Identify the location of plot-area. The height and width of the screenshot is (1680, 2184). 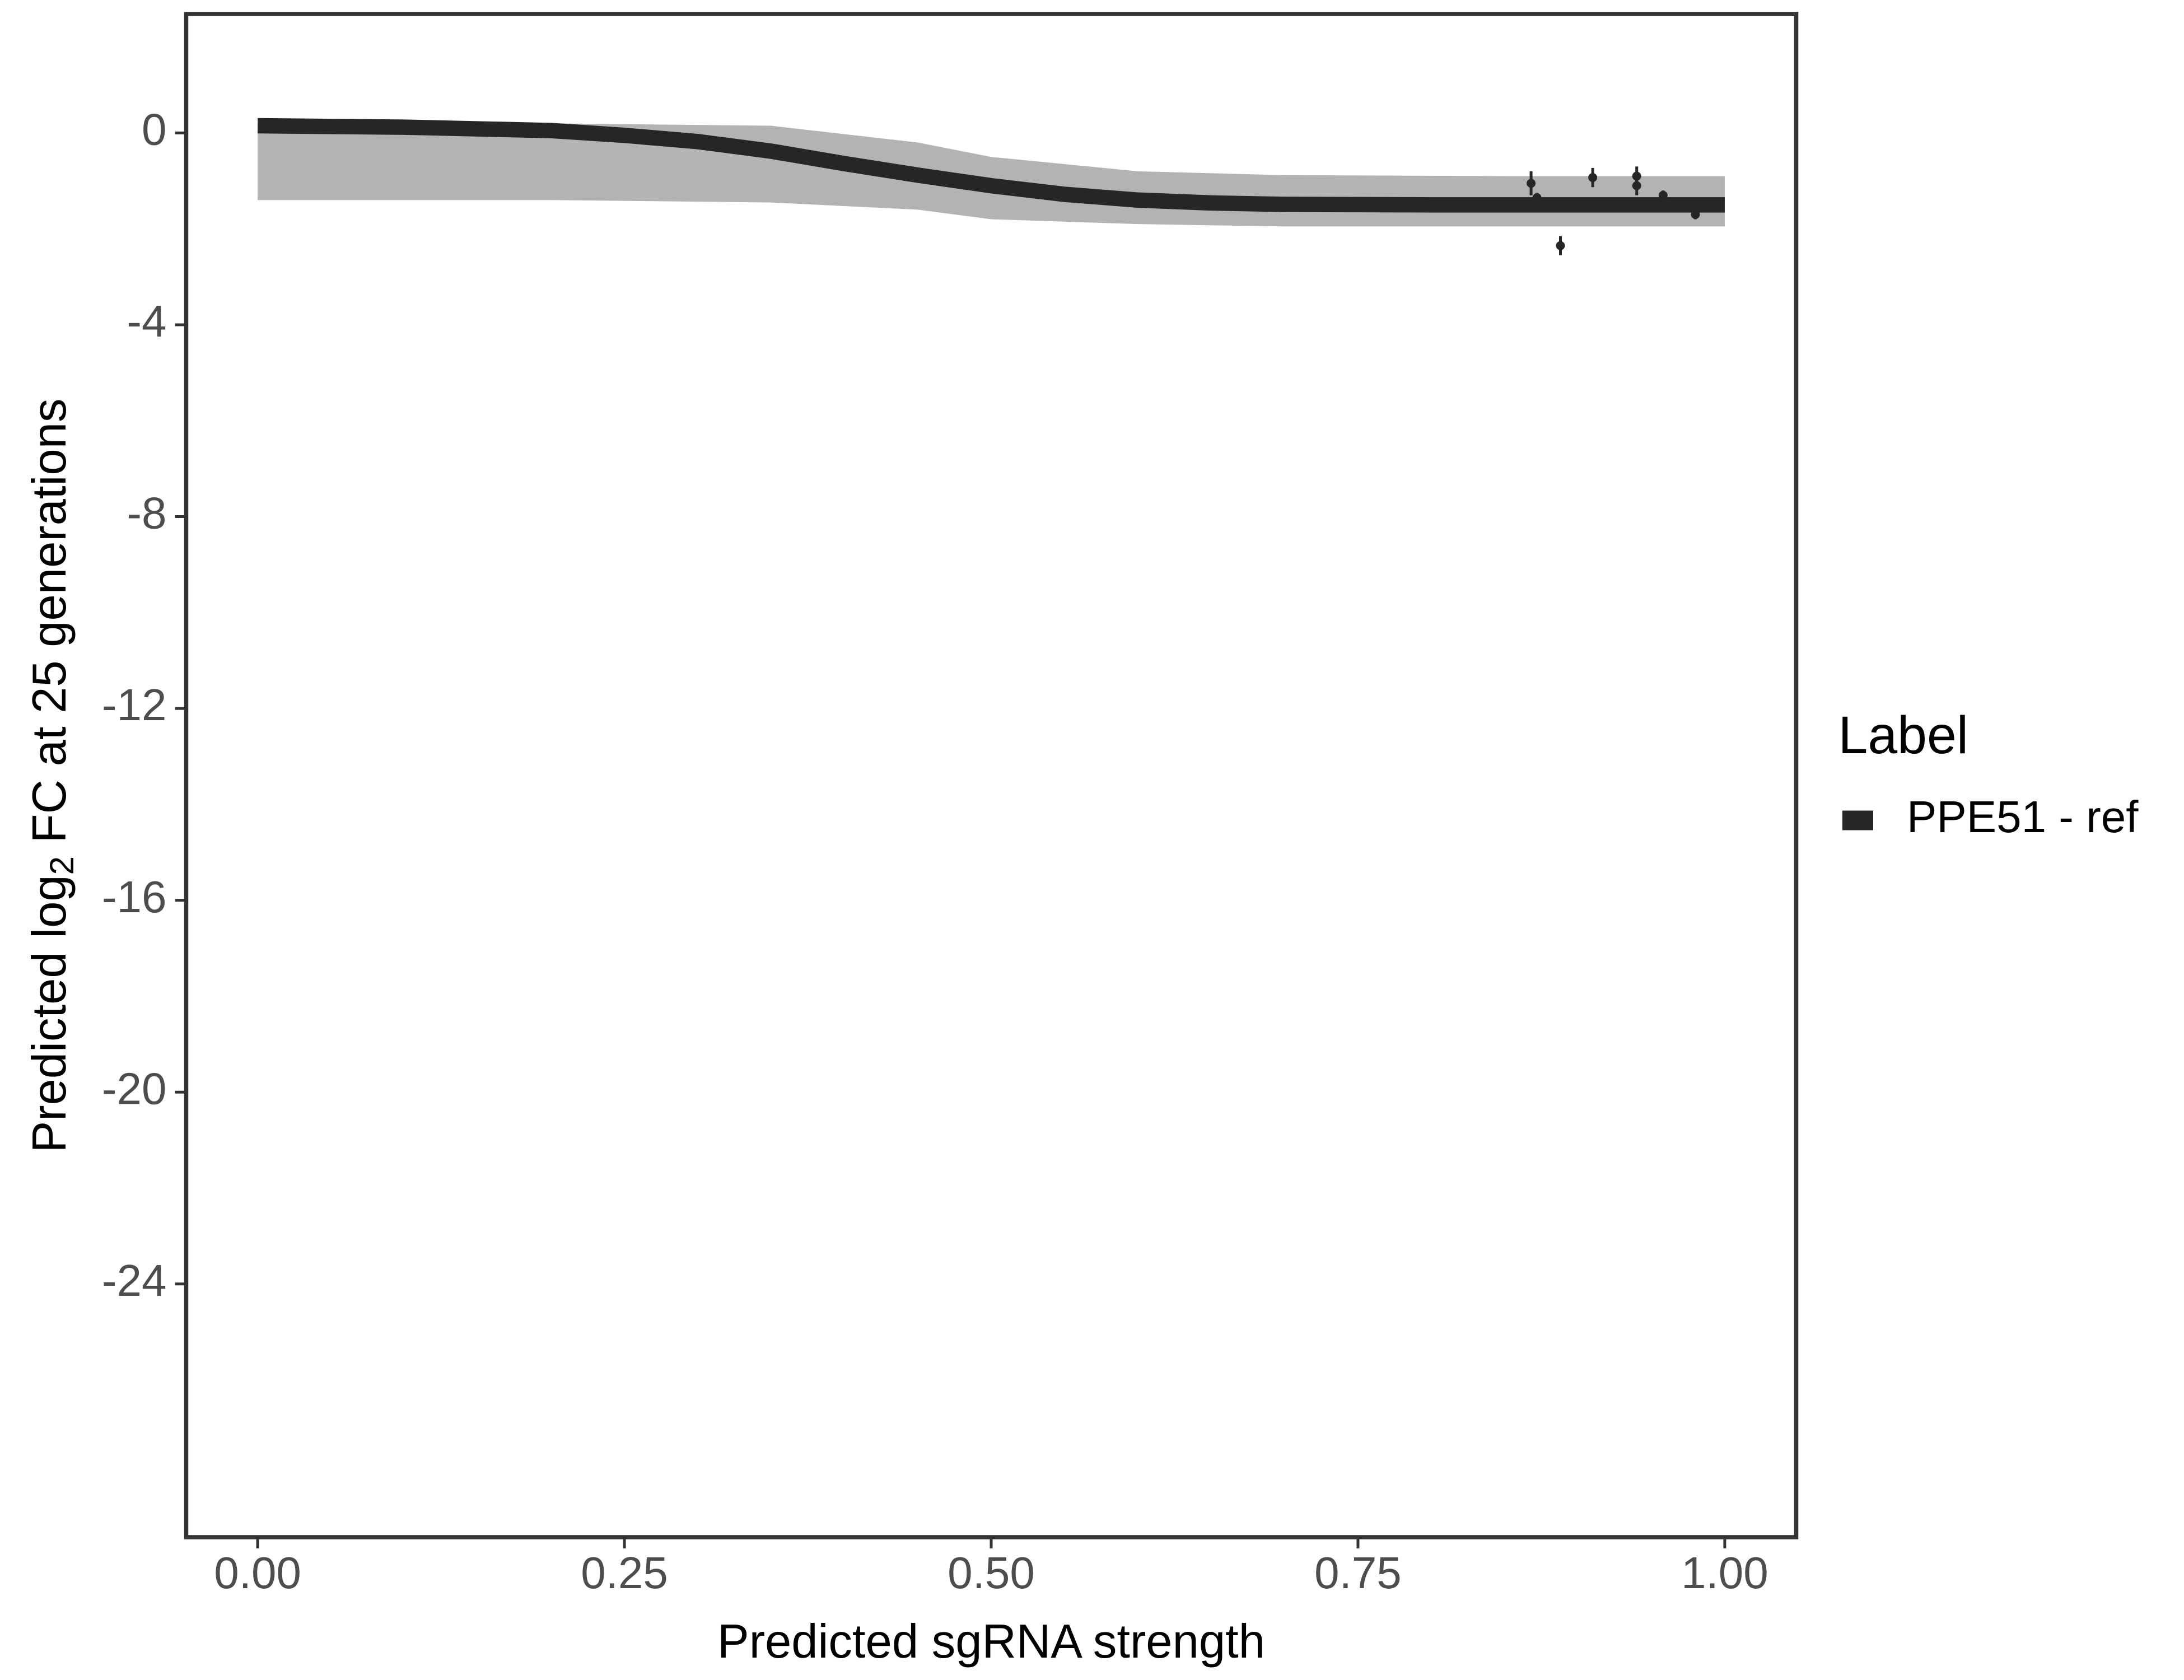
(991, 186).